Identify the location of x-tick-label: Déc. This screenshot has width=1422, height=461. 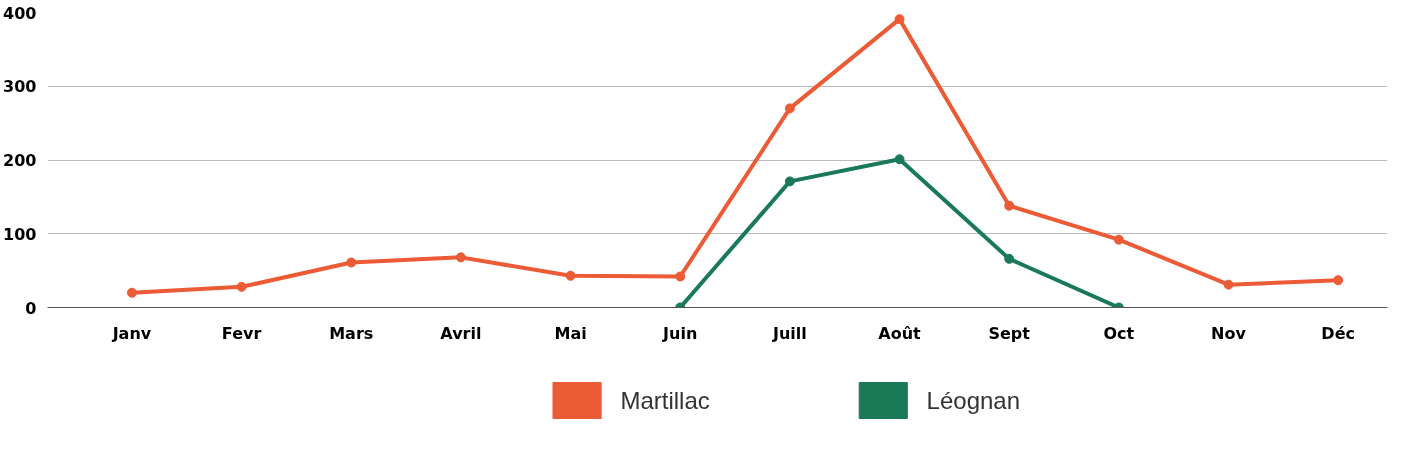
(1338, 333).